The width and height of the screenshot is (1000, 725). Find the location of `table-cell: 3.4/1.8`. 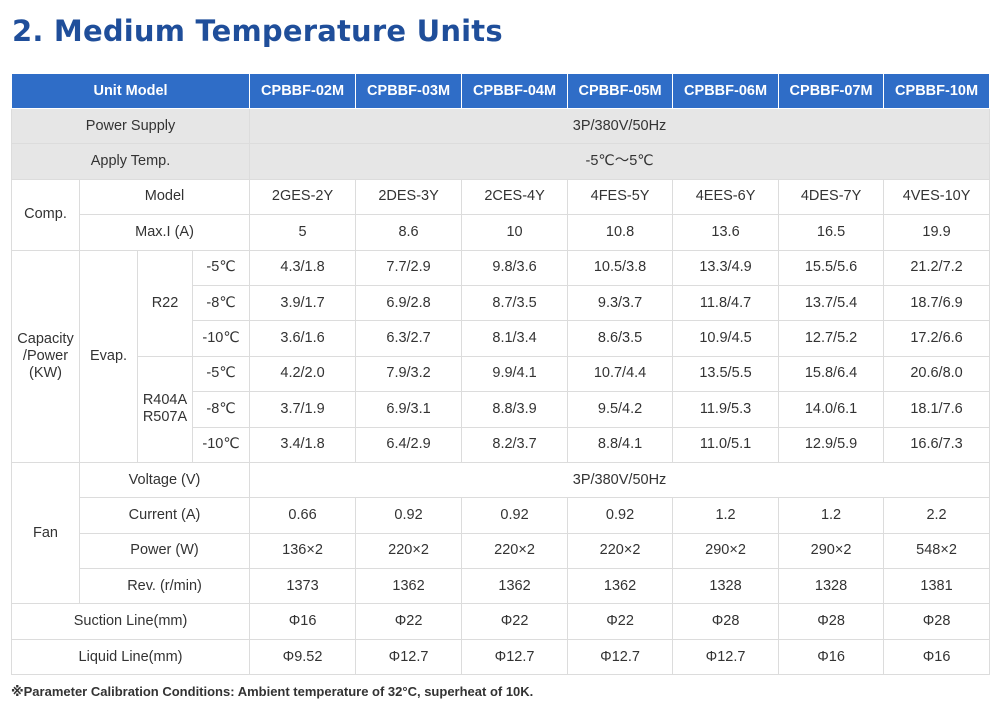

table-cell: 3.4/1.8 is located at coordinates (303, 444).